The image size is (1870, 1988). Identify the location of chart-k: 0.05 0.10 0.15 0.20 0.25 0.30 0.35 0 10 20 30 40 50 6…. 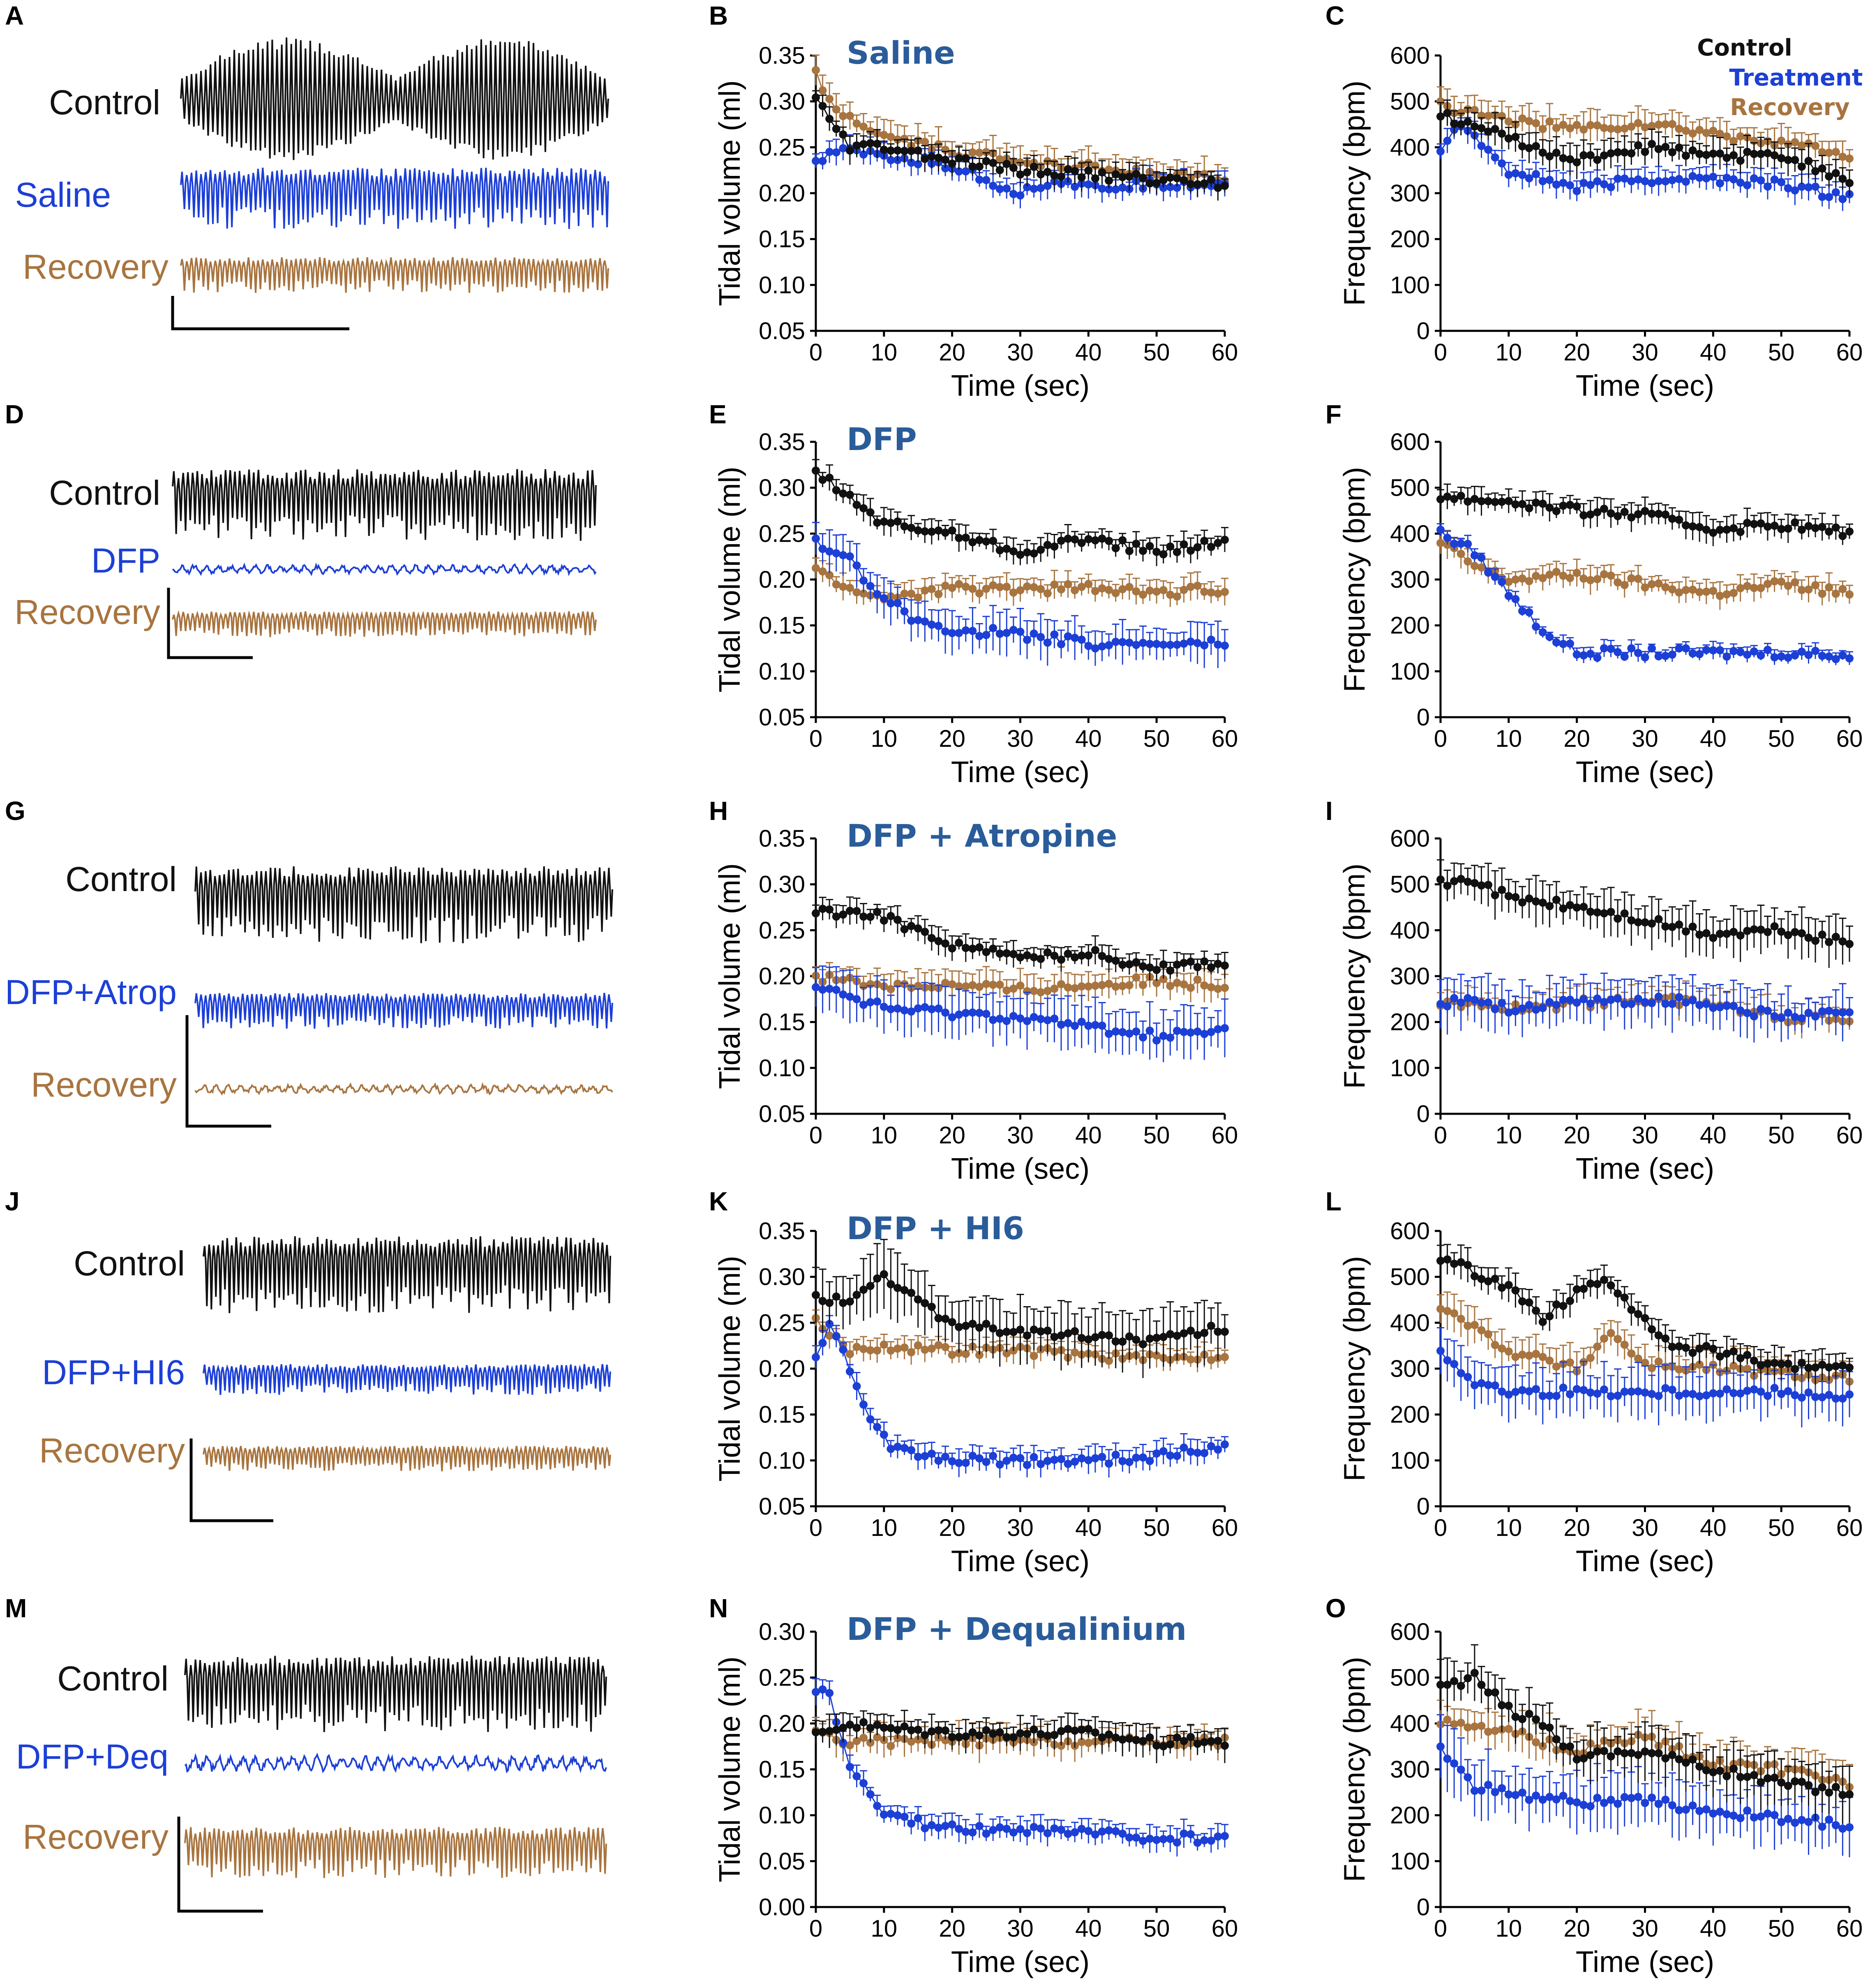
(975, 1394).